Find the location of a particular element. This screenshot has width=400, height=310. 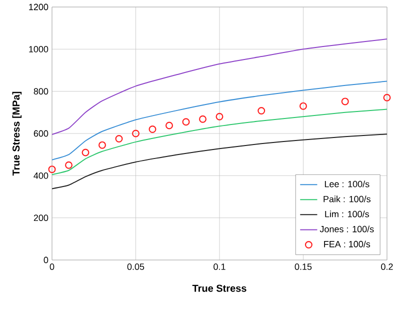

y-axis-title: True Stress [MPa] is located at coordinates (17, 134).